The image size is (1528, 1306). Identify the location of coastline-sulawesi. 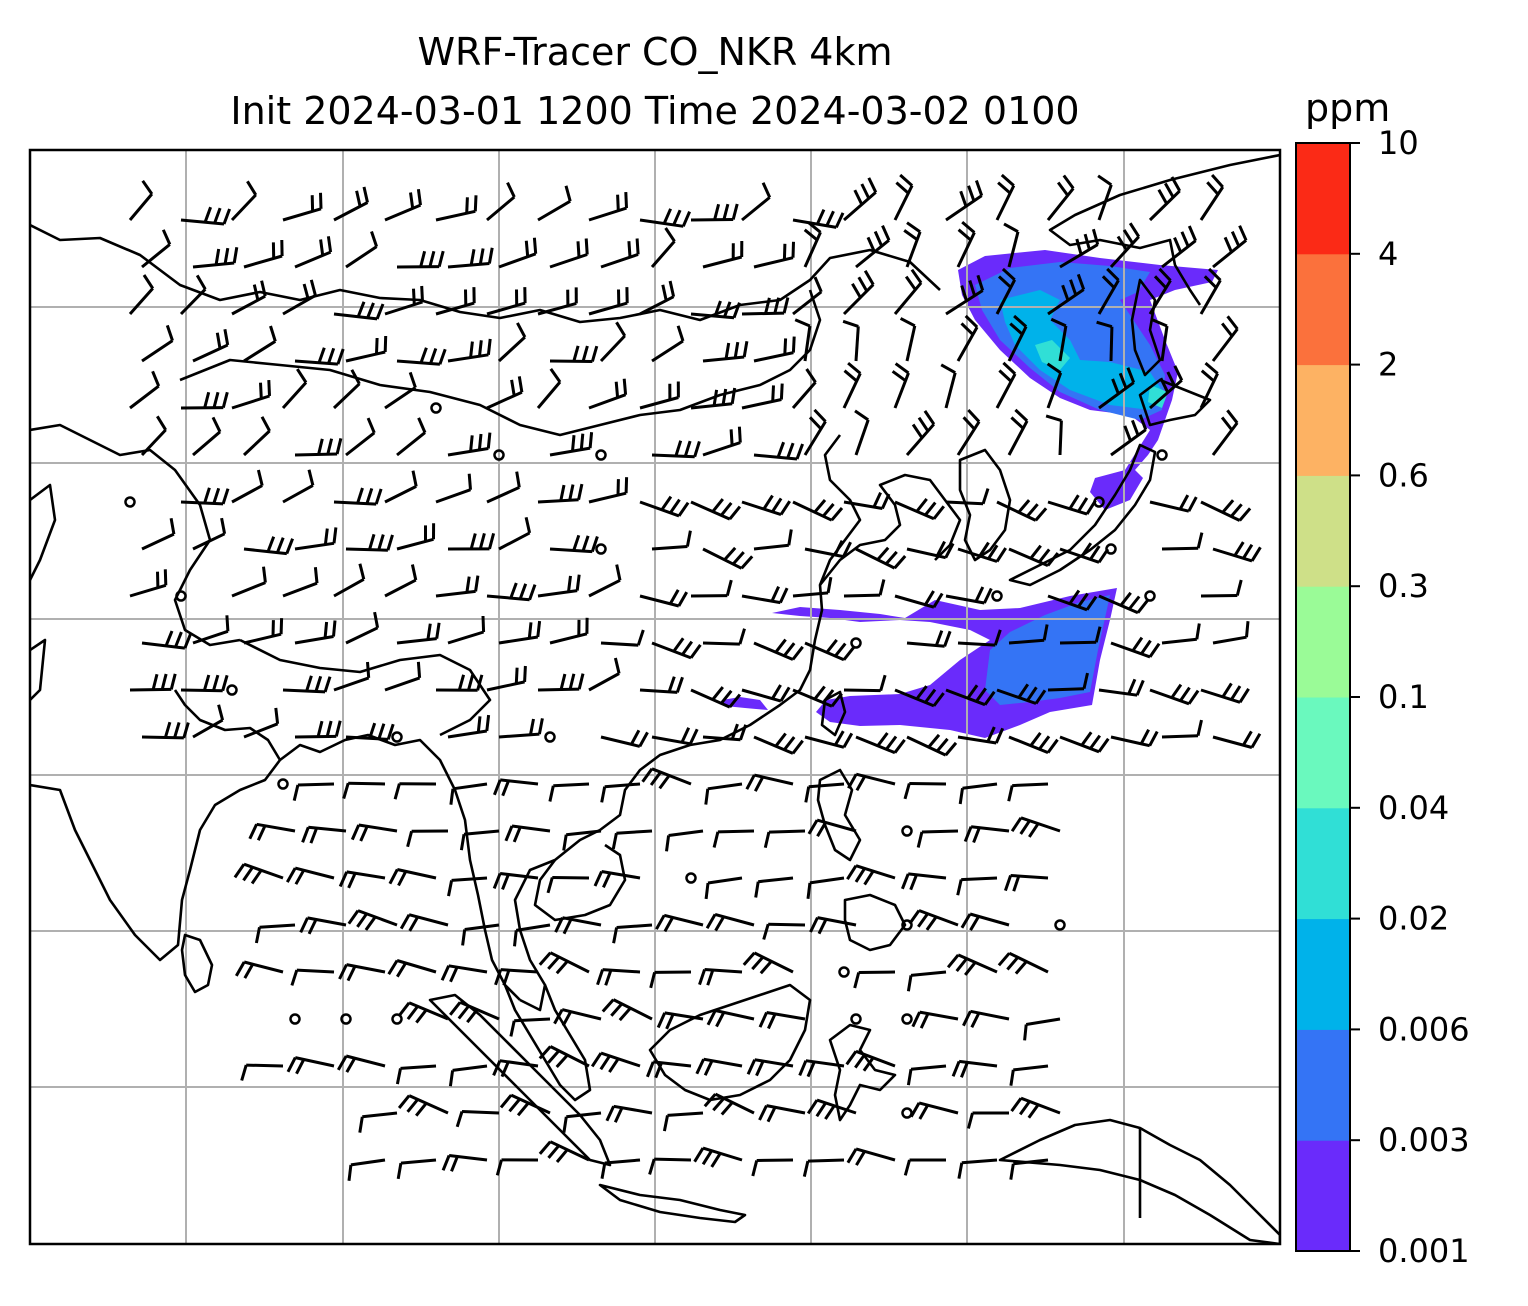
(862, 1072).